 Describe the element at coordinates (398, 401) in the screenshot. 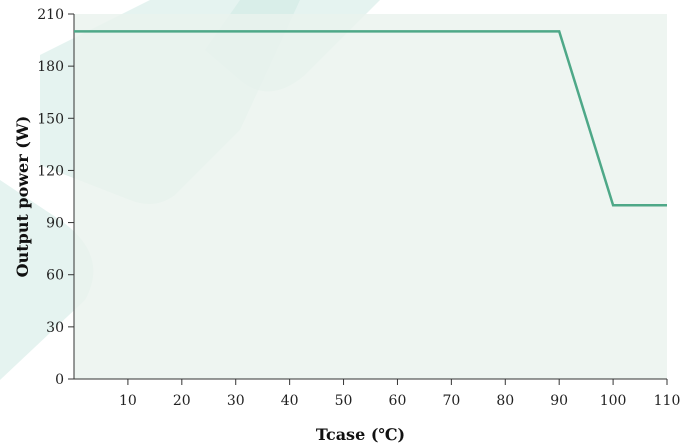

I see `x-tick-label: 60` at that location.